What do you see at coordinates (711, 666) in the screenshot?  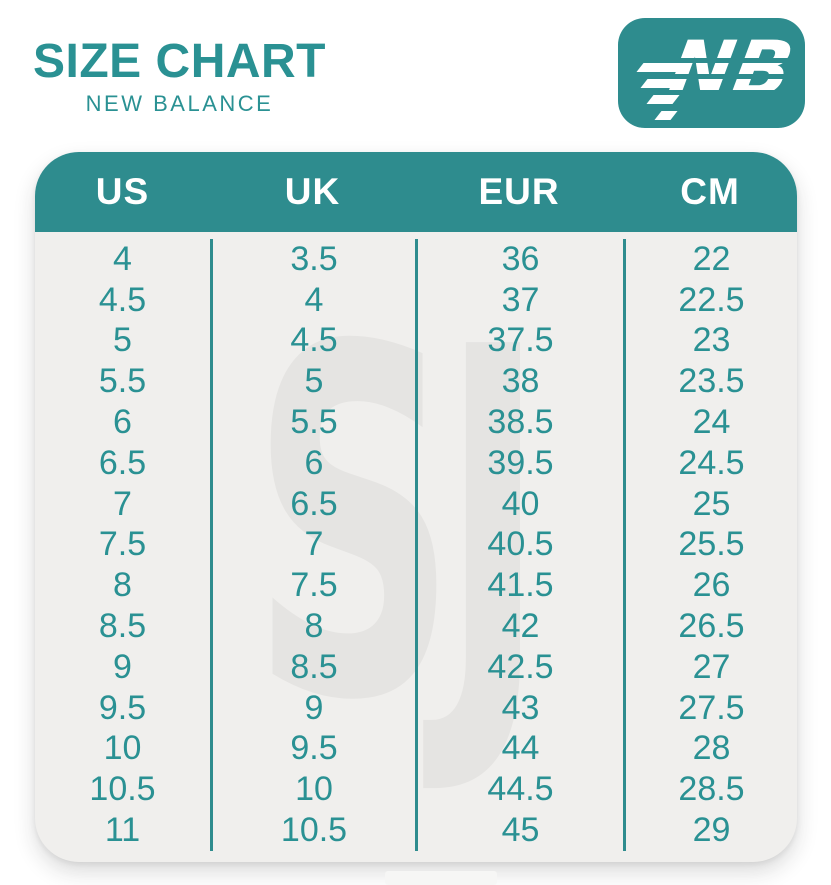 I see `size-cell: 27` at bounding box center [711, 666].